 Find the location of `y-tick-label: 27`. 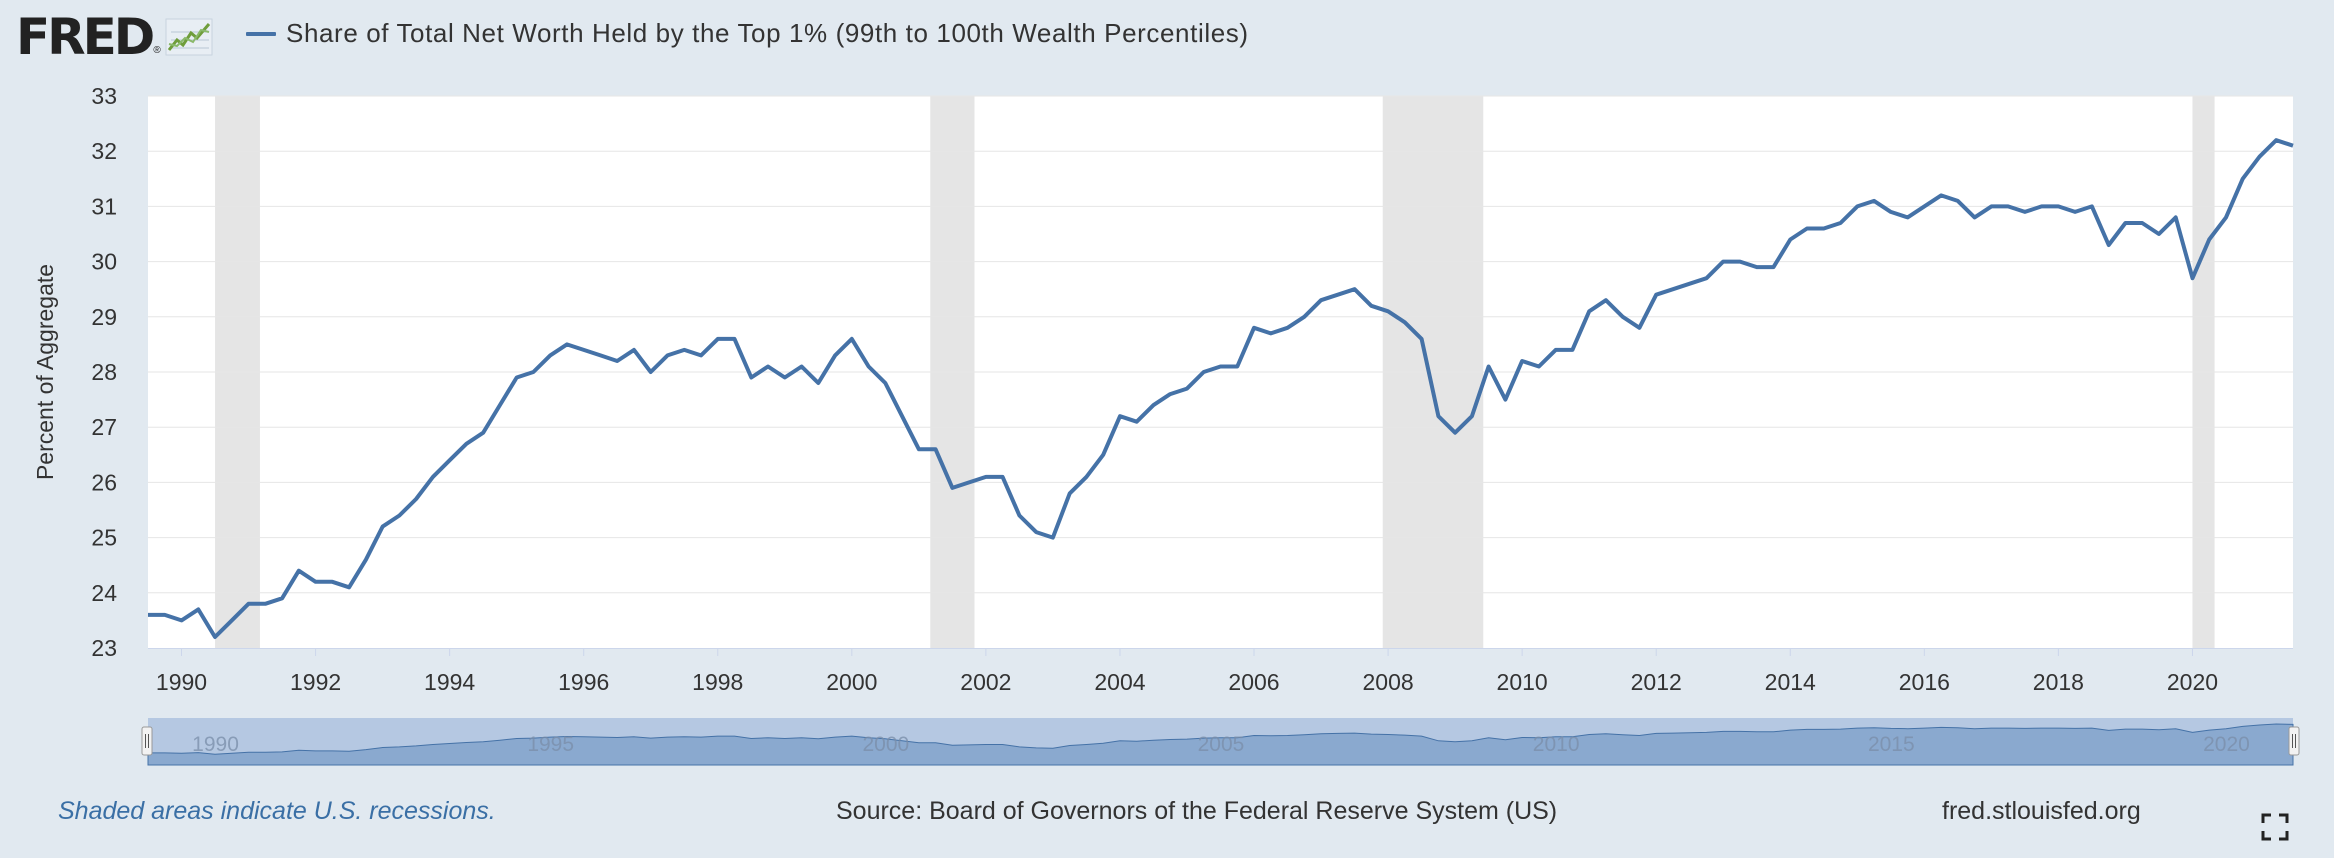

y-tick-label: 27 is located at coordinates (104, 427).